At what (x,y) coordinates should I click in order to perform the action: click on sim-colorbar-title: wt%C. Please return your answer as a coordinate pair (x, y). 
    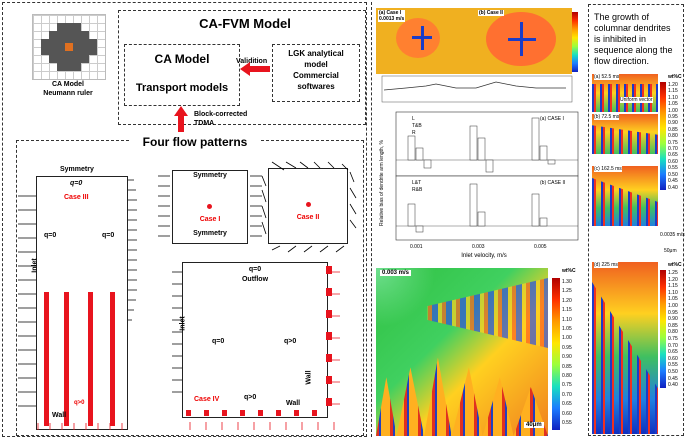
    Looking at the image, I should click on (569, 271).